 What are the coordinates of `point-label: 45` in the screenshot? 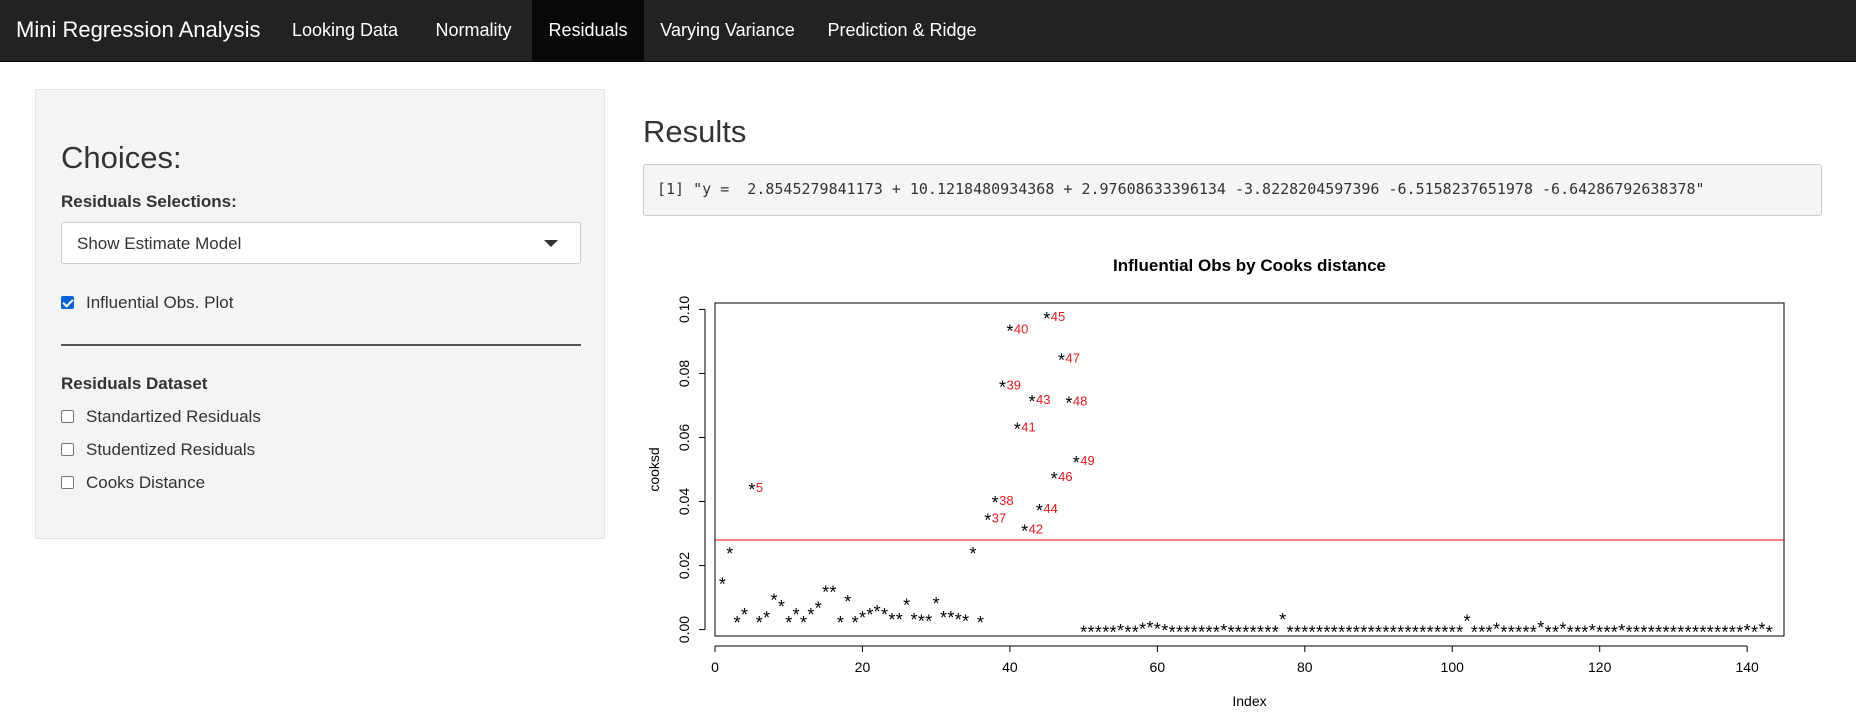 It's located at (1058, 316).